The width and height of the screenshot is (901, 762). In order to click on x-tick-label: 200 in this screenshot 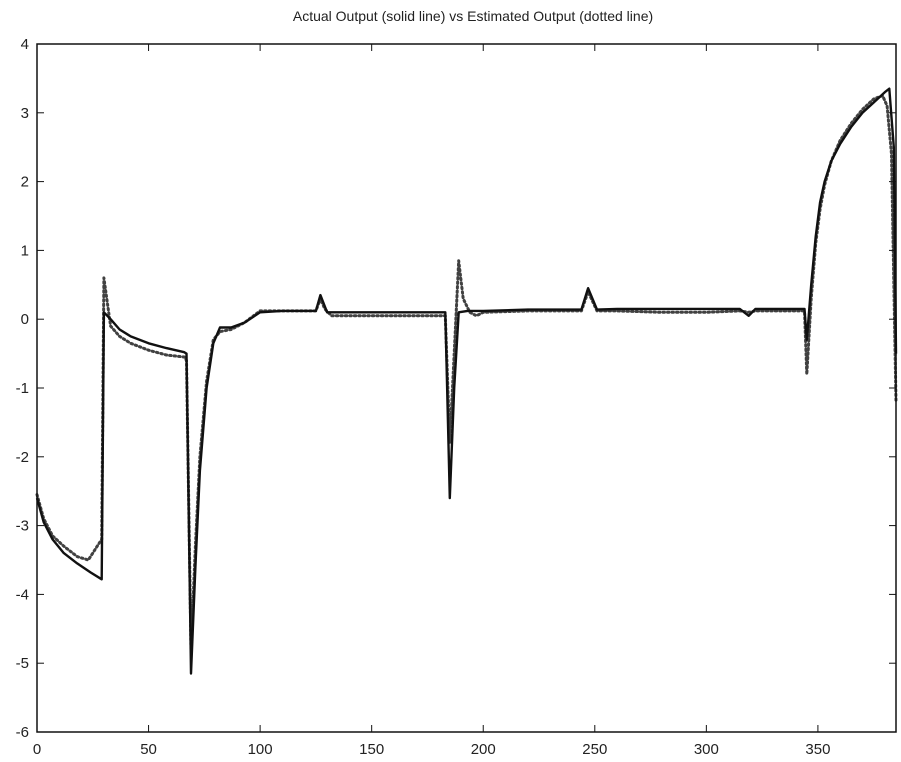, I will do `click(483, 749)`.